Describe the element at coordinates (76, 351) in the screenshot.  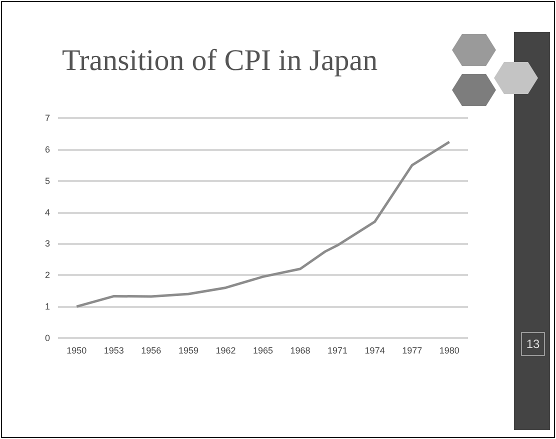
I see `x-tick-label: 1950` at that location.